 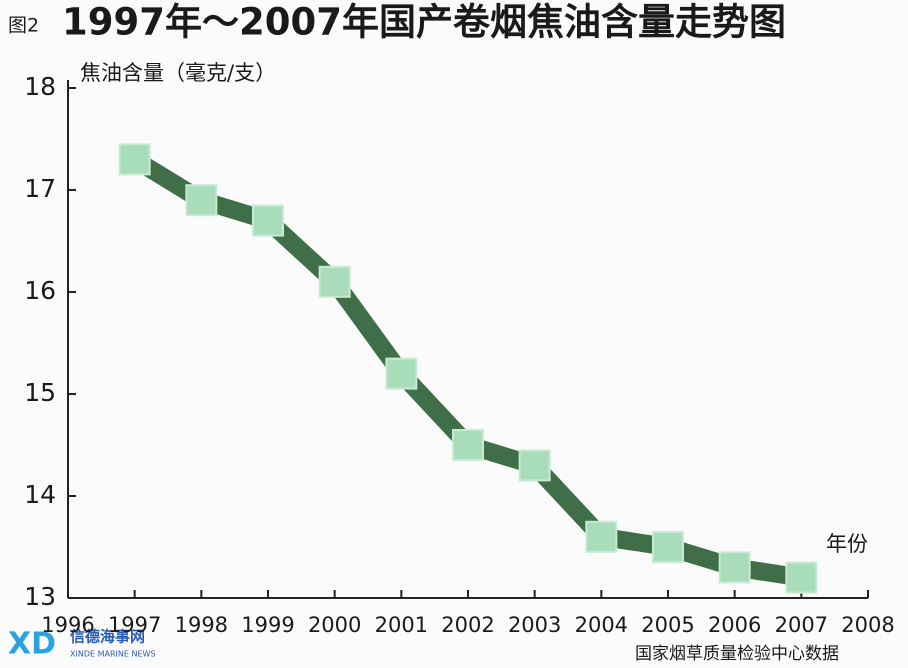 What do you see at coordinates (801, 625) in the screenshot?
I see `x-tick-label: 2007` at bounding box center [801, 625].